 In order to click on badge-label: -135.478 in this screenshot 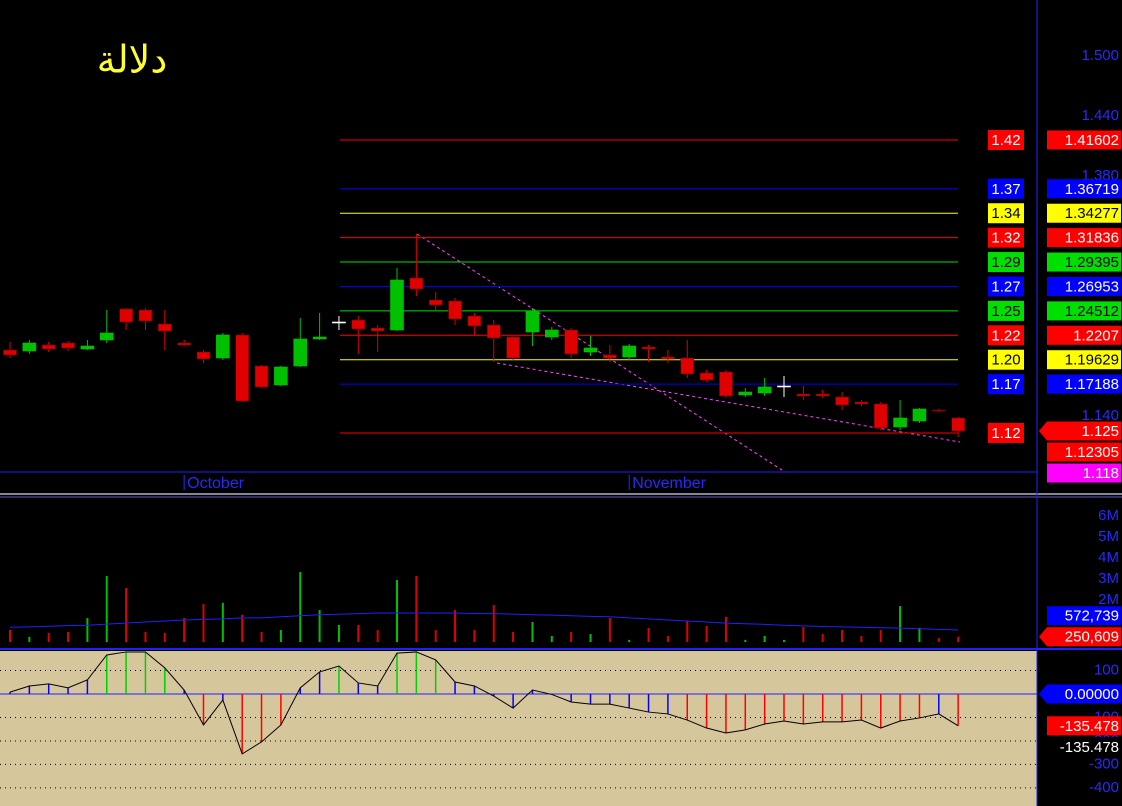, I will do `click(1089, 747)`.